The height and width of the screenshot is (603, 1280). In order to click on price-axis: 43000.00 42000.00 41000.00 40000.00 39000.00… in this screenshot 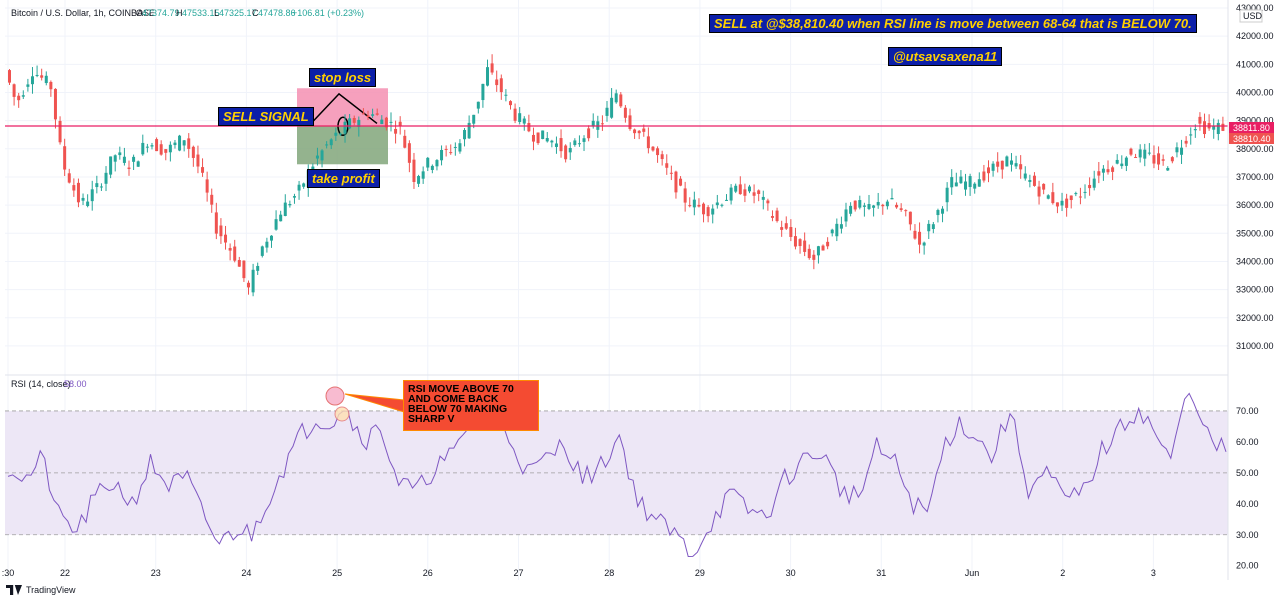, I will do `click(1255, 287)`.